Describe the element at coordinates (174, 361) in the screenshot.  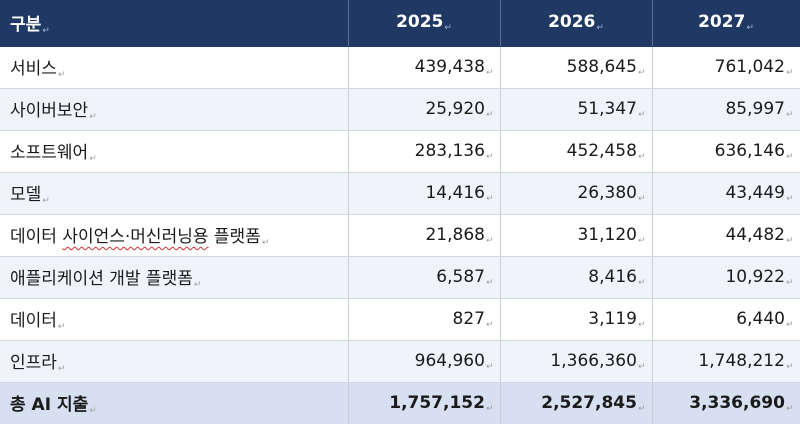
I see `row-label: 인프라↵` at that location.